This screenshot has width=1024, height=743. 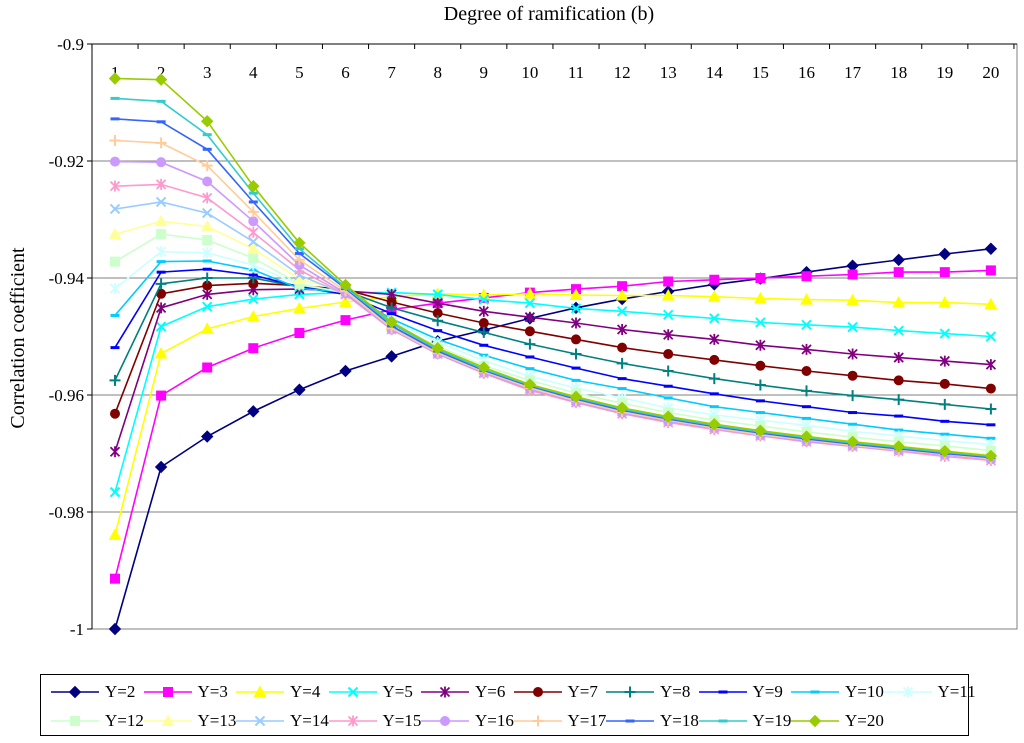 What do you see at coordinates (77, 629) in the screenshot?
I see `y-tick-label: -1` at bounding box center [77, 629].